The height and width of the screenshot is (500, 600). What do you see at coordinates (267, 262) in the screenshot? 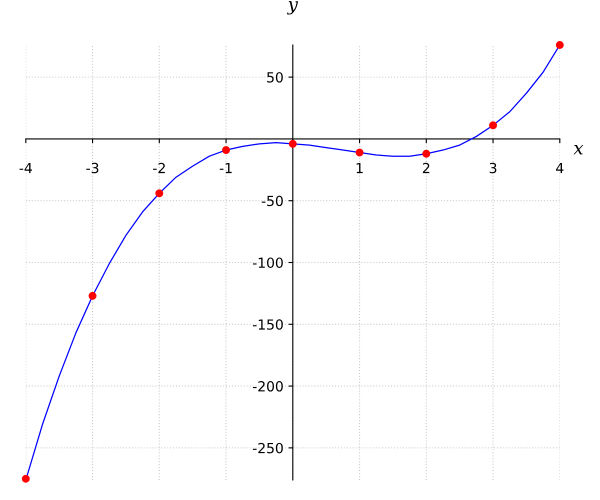
I see `y-tick-label: -100` at bounding box center [267, 262].